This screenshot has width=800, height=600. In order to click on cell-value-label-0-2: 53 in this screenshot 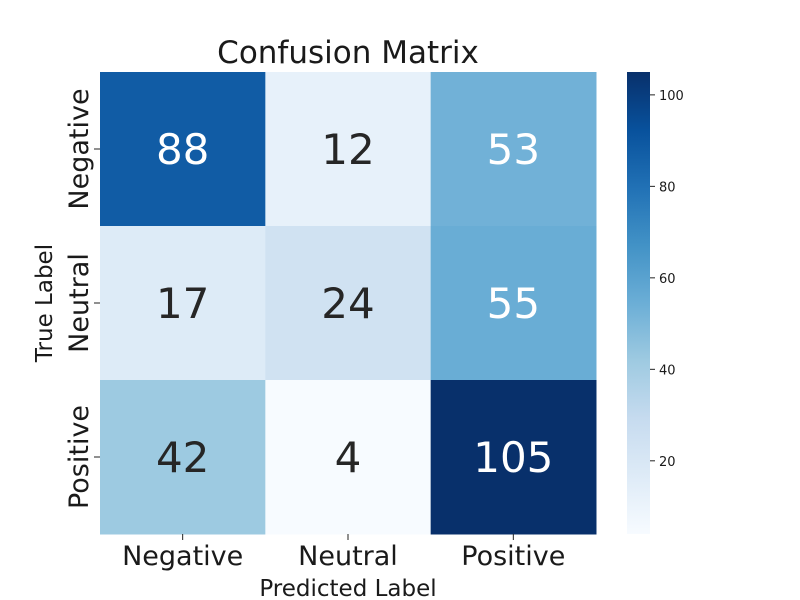, I will do `click(513, 149)`.